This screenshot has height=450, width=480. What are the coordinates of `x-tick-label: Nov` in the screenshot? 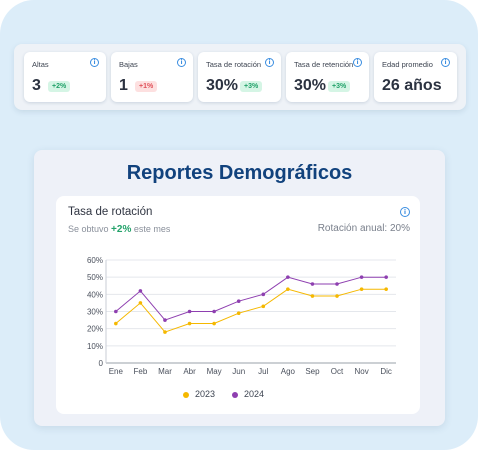 It's located at (361, 371).